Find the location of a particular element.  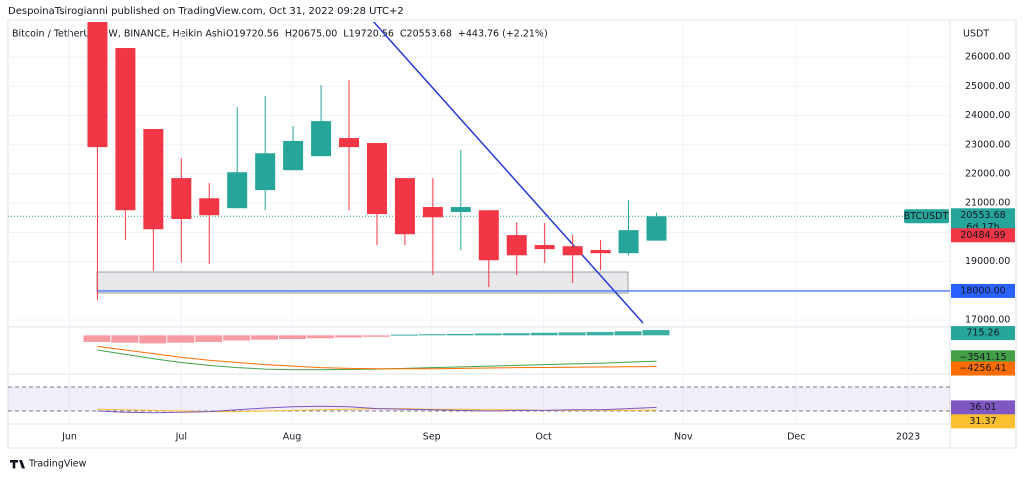

price-tag-label: 18000.00 is located at coordinates (982, 290).